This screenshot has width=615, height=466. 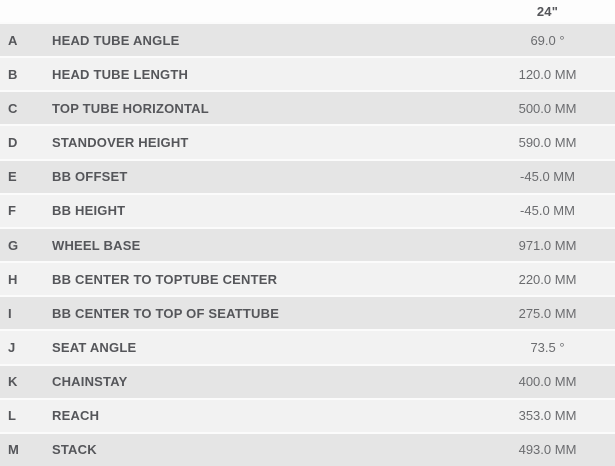 I want to click on spec-letter: C, so click(x=13, y=108).